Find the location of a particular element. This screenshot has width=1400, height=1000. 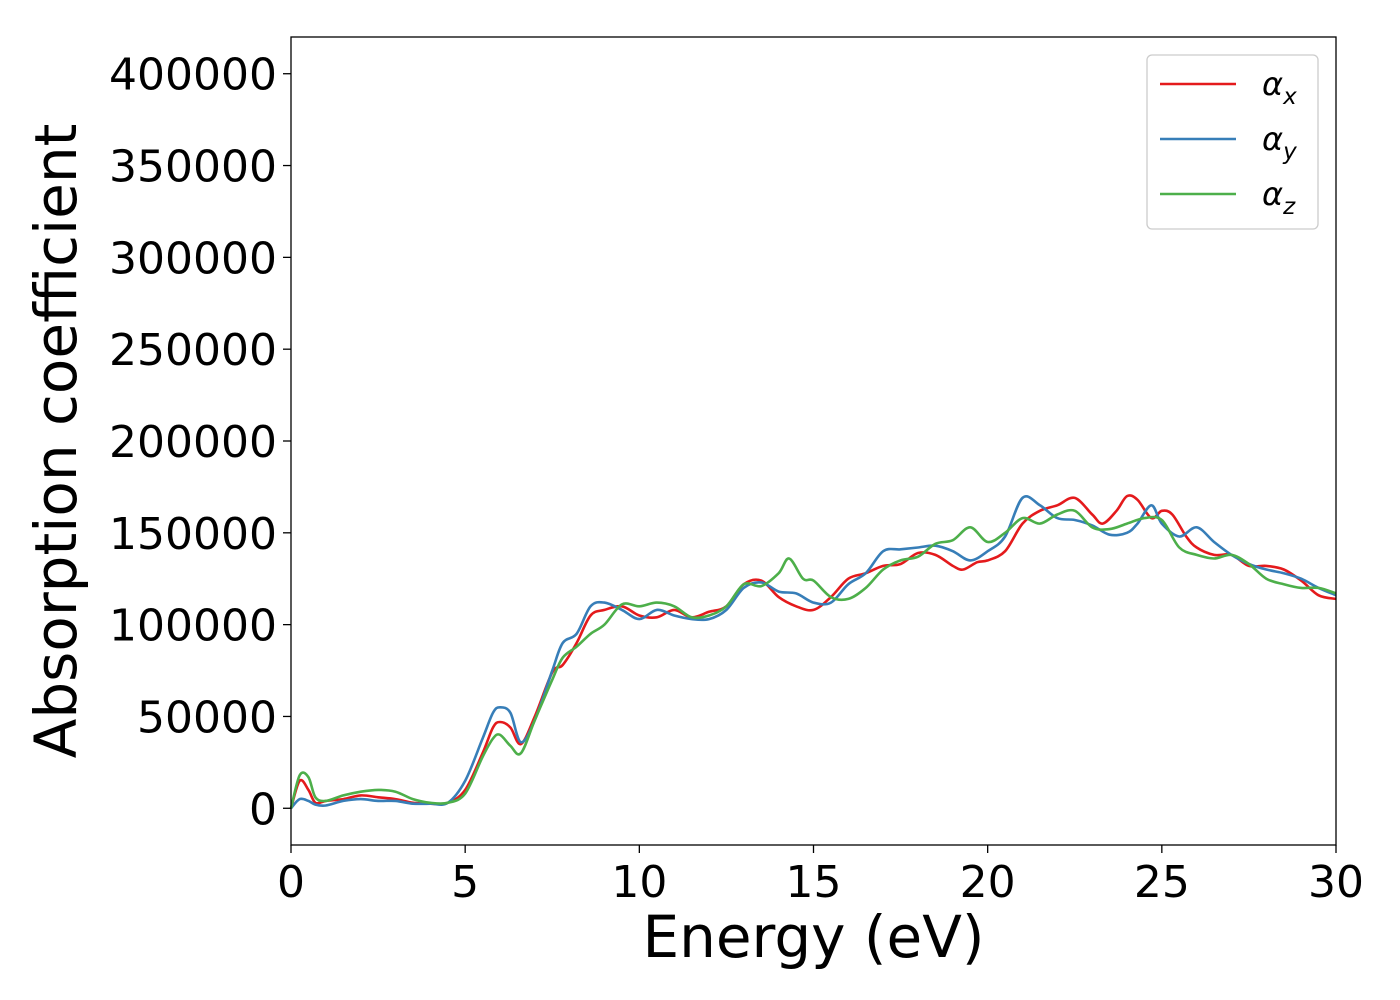

y-tick-label: 50000 is located at coordinates (207, 717).